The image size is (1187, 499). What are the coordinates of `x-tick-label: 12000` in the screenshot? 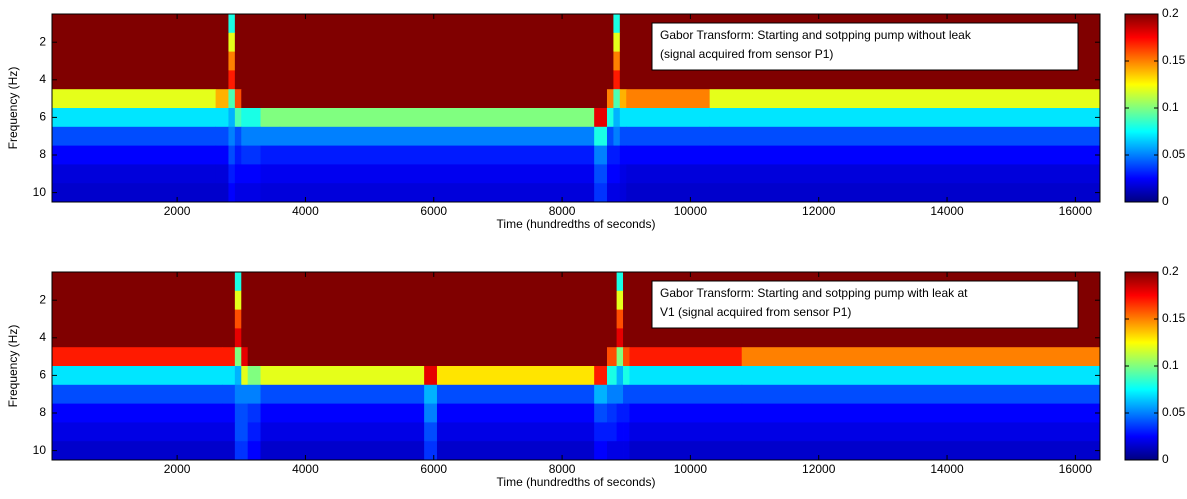 It's located at (819, 469).